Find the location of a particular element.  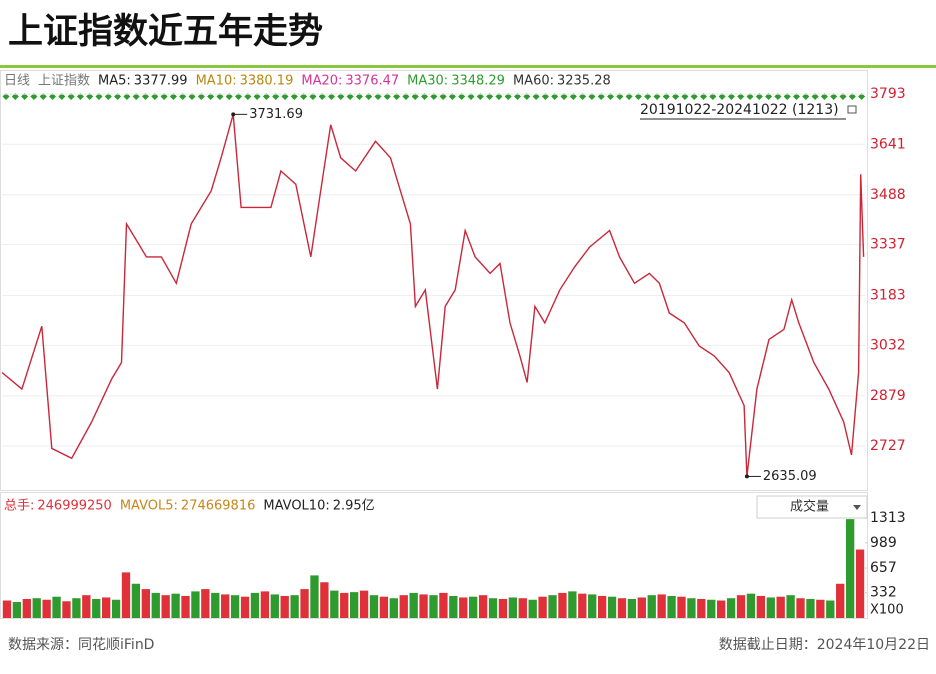

legend-value: 274669816 is located at coordinates (218, 506).